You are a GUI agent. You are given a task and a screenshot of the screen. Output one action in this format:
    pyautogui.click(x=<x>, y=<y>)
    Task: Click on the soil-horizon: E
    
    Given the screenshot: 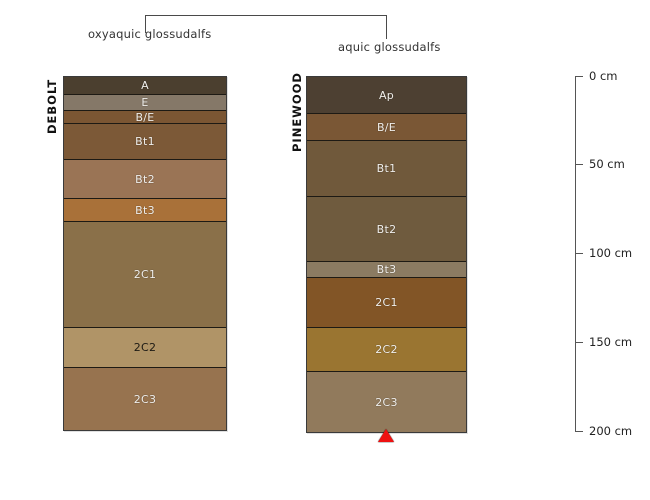 What is the action you would take?
    pyautogui.click(x=145, y=103)
    